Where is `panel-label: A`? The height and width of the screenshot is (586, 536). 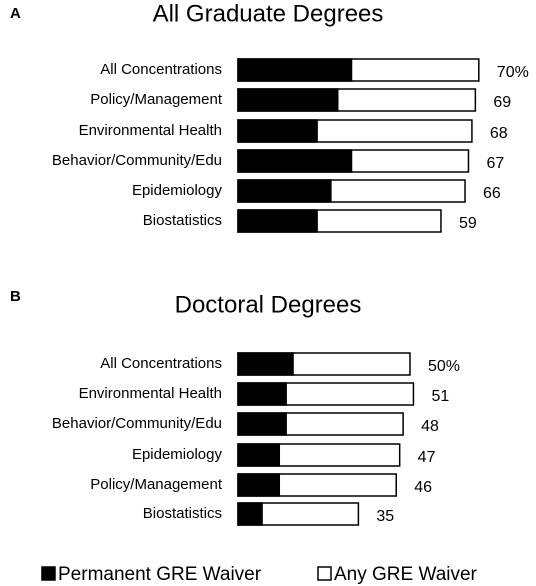 panel-label: A is located at coordinates (15, 13).